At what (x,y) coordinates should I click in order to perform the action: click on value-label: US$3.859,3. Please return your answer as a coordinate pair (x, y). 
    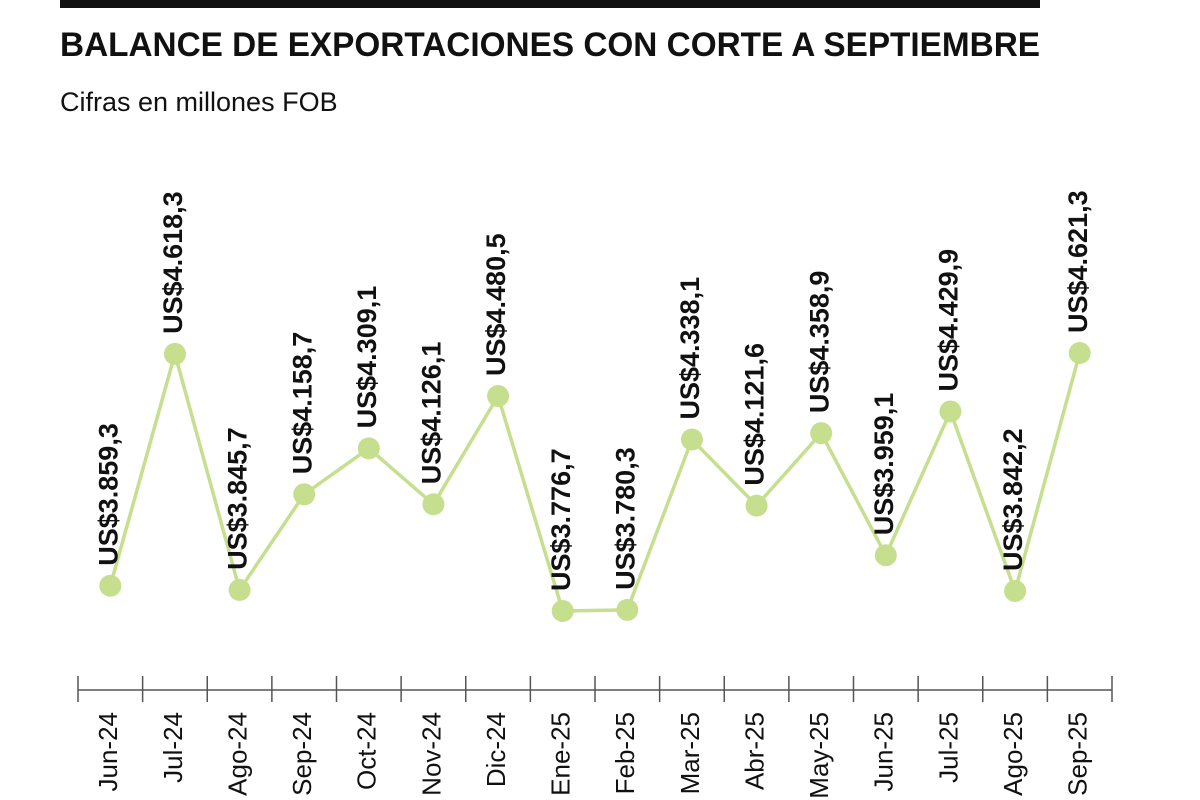
    Looking at the image, I should click on (108, 494).